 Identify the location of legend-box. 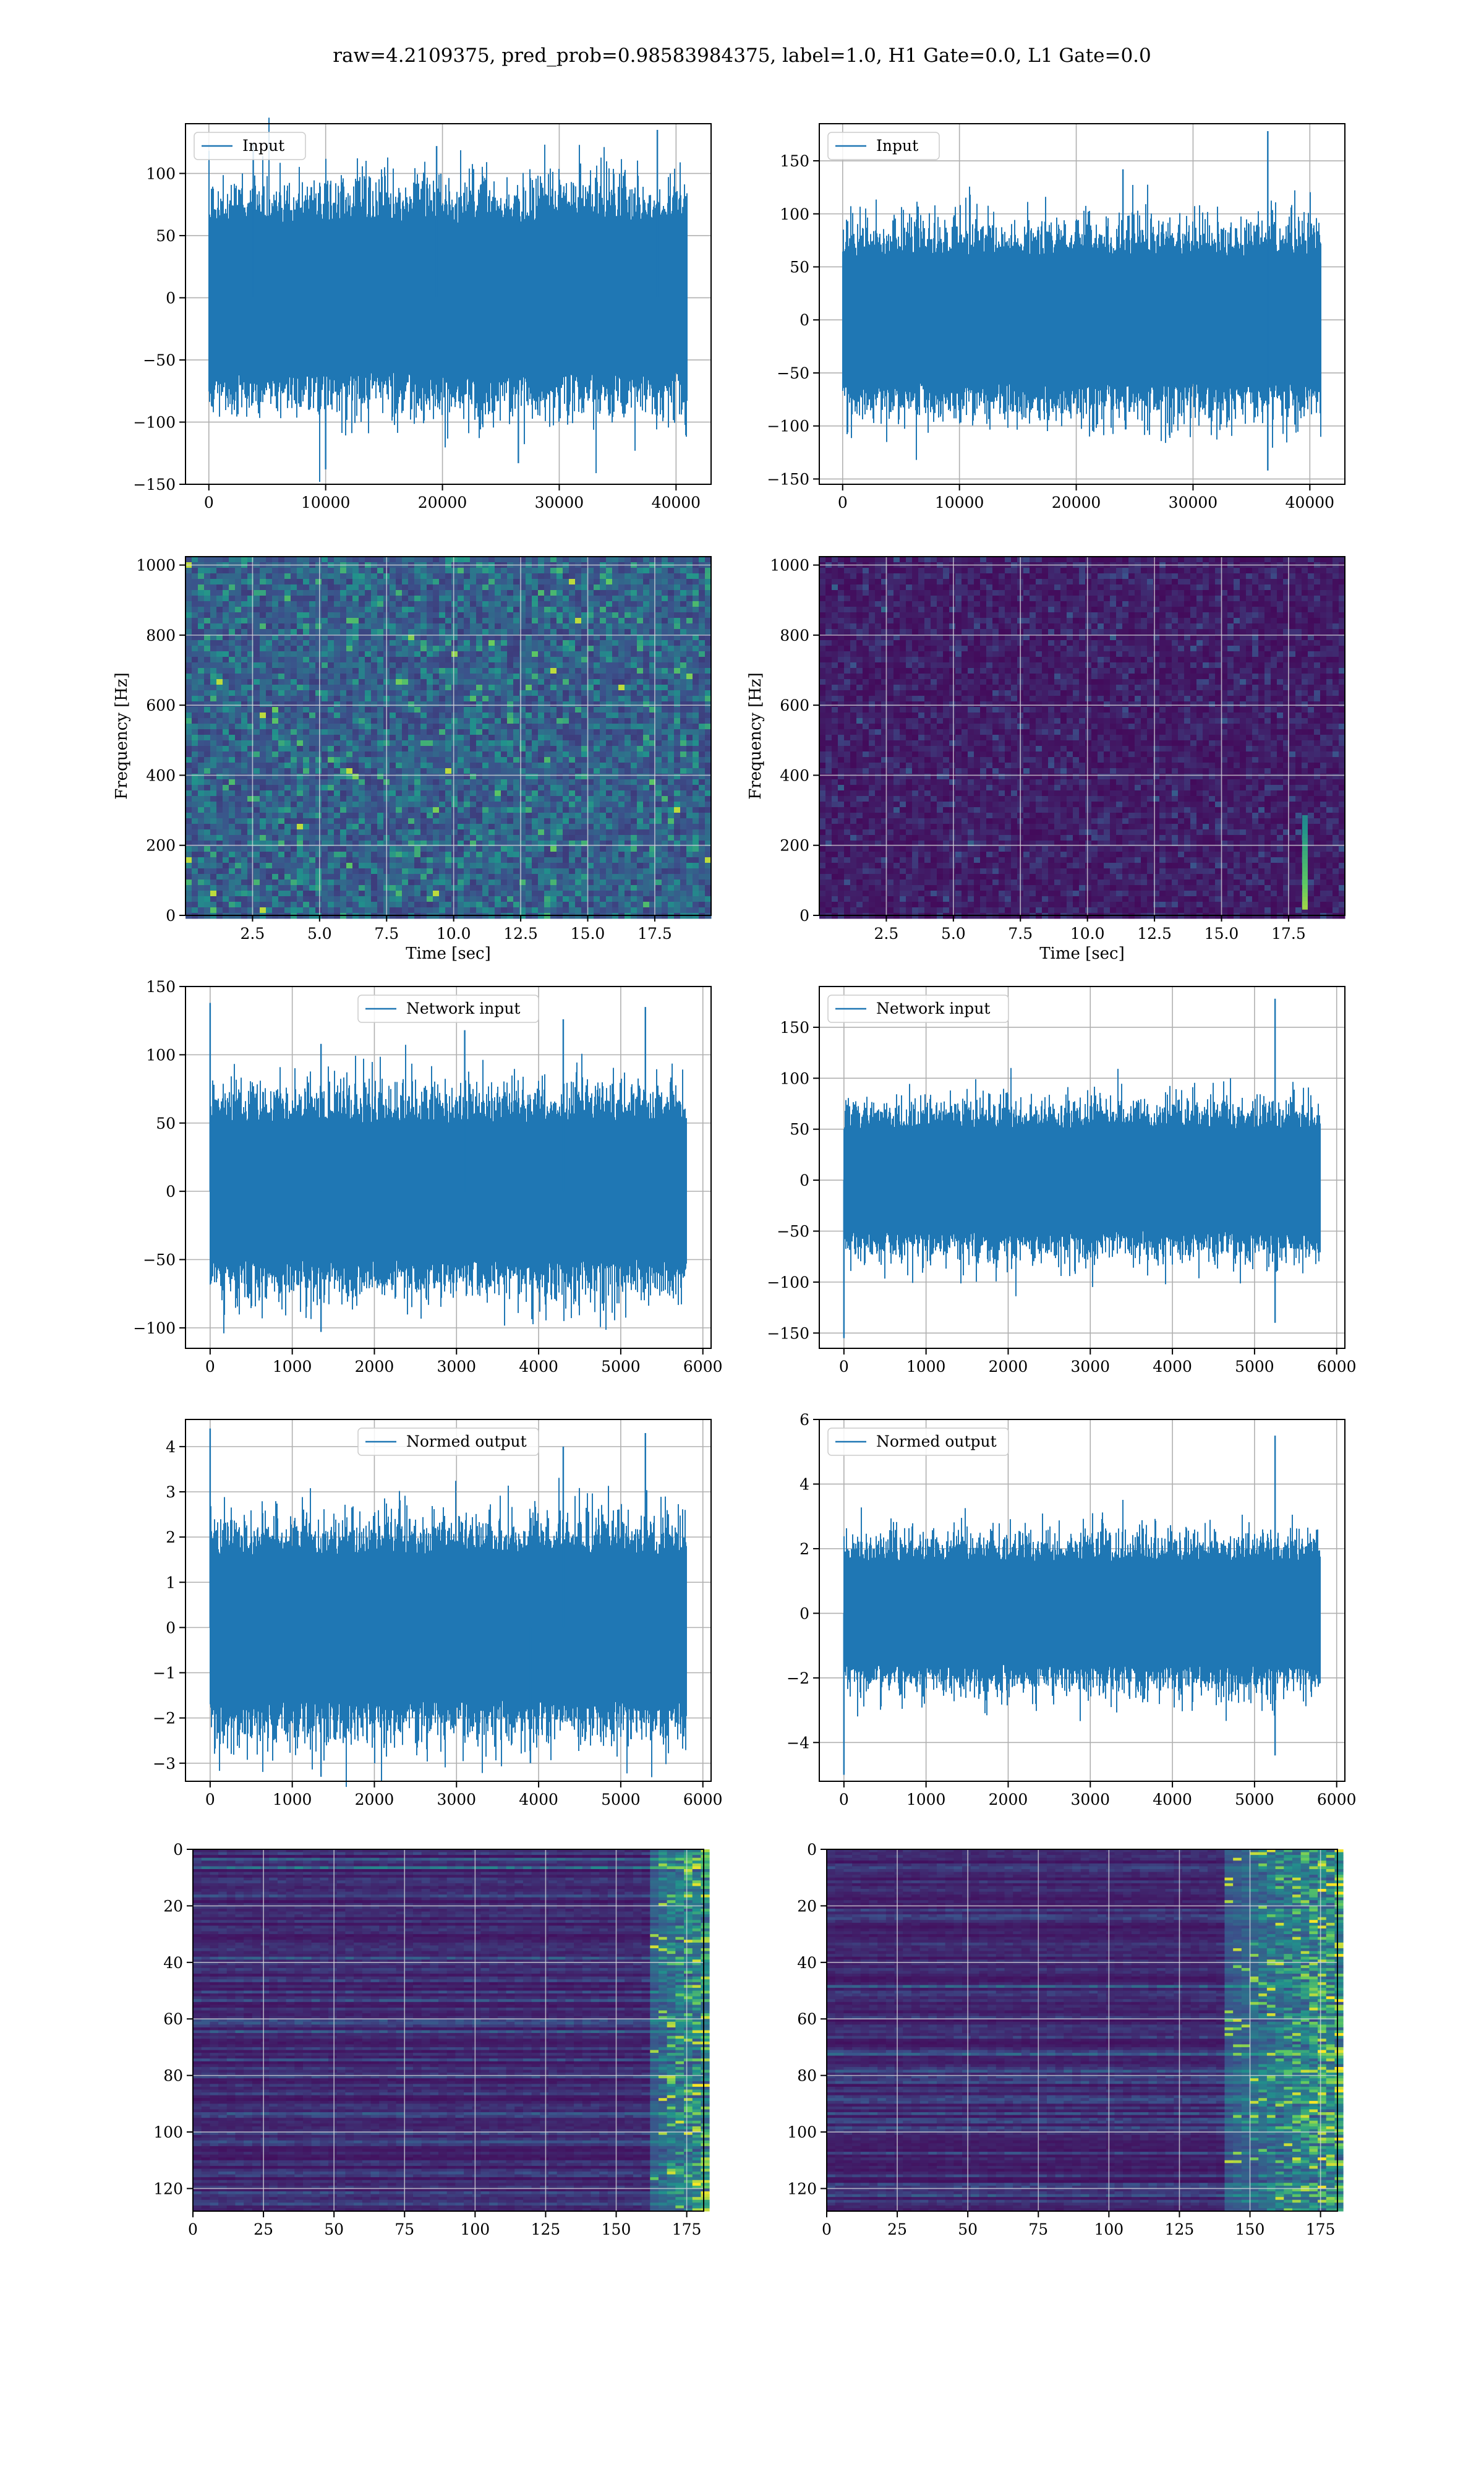
(250, 146).